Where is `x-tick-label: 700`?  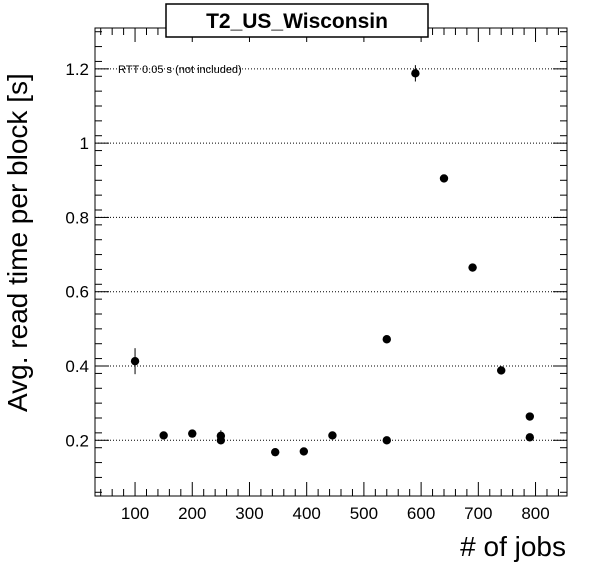 x-tick-label: 700 is located at coordinates (478, 513).